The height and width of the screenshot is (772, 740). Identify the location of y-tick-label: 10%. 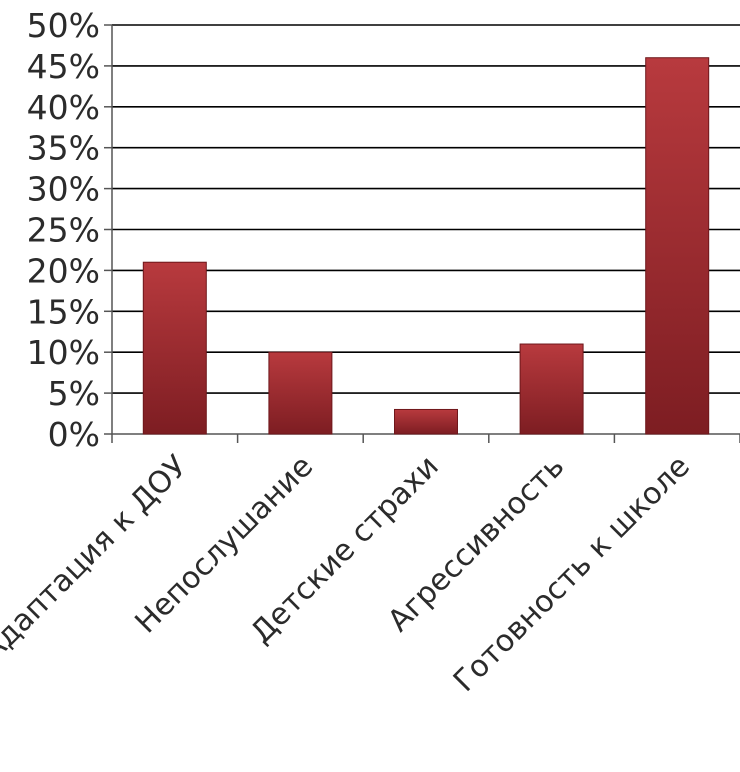
(63, 352).